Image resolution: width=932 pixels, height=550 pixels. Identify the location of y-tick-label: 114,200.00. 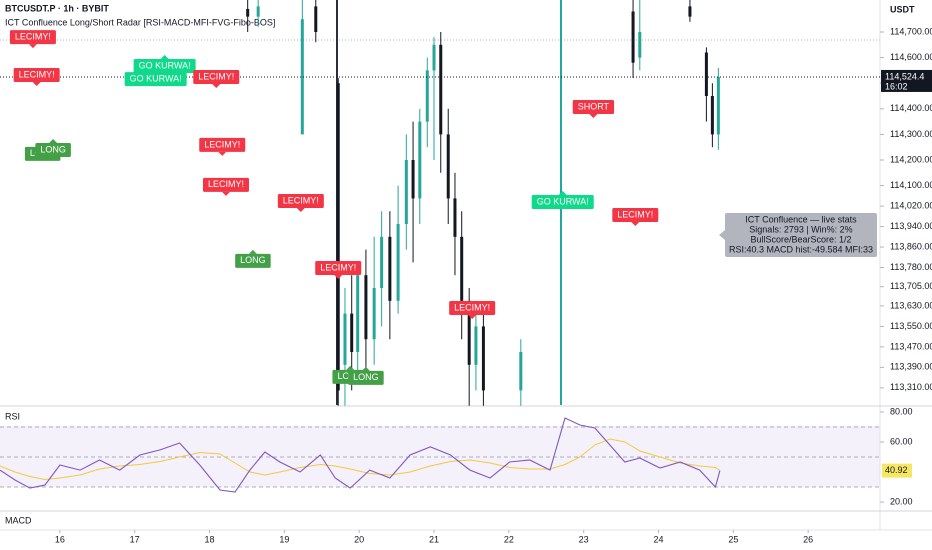
(911, 159).